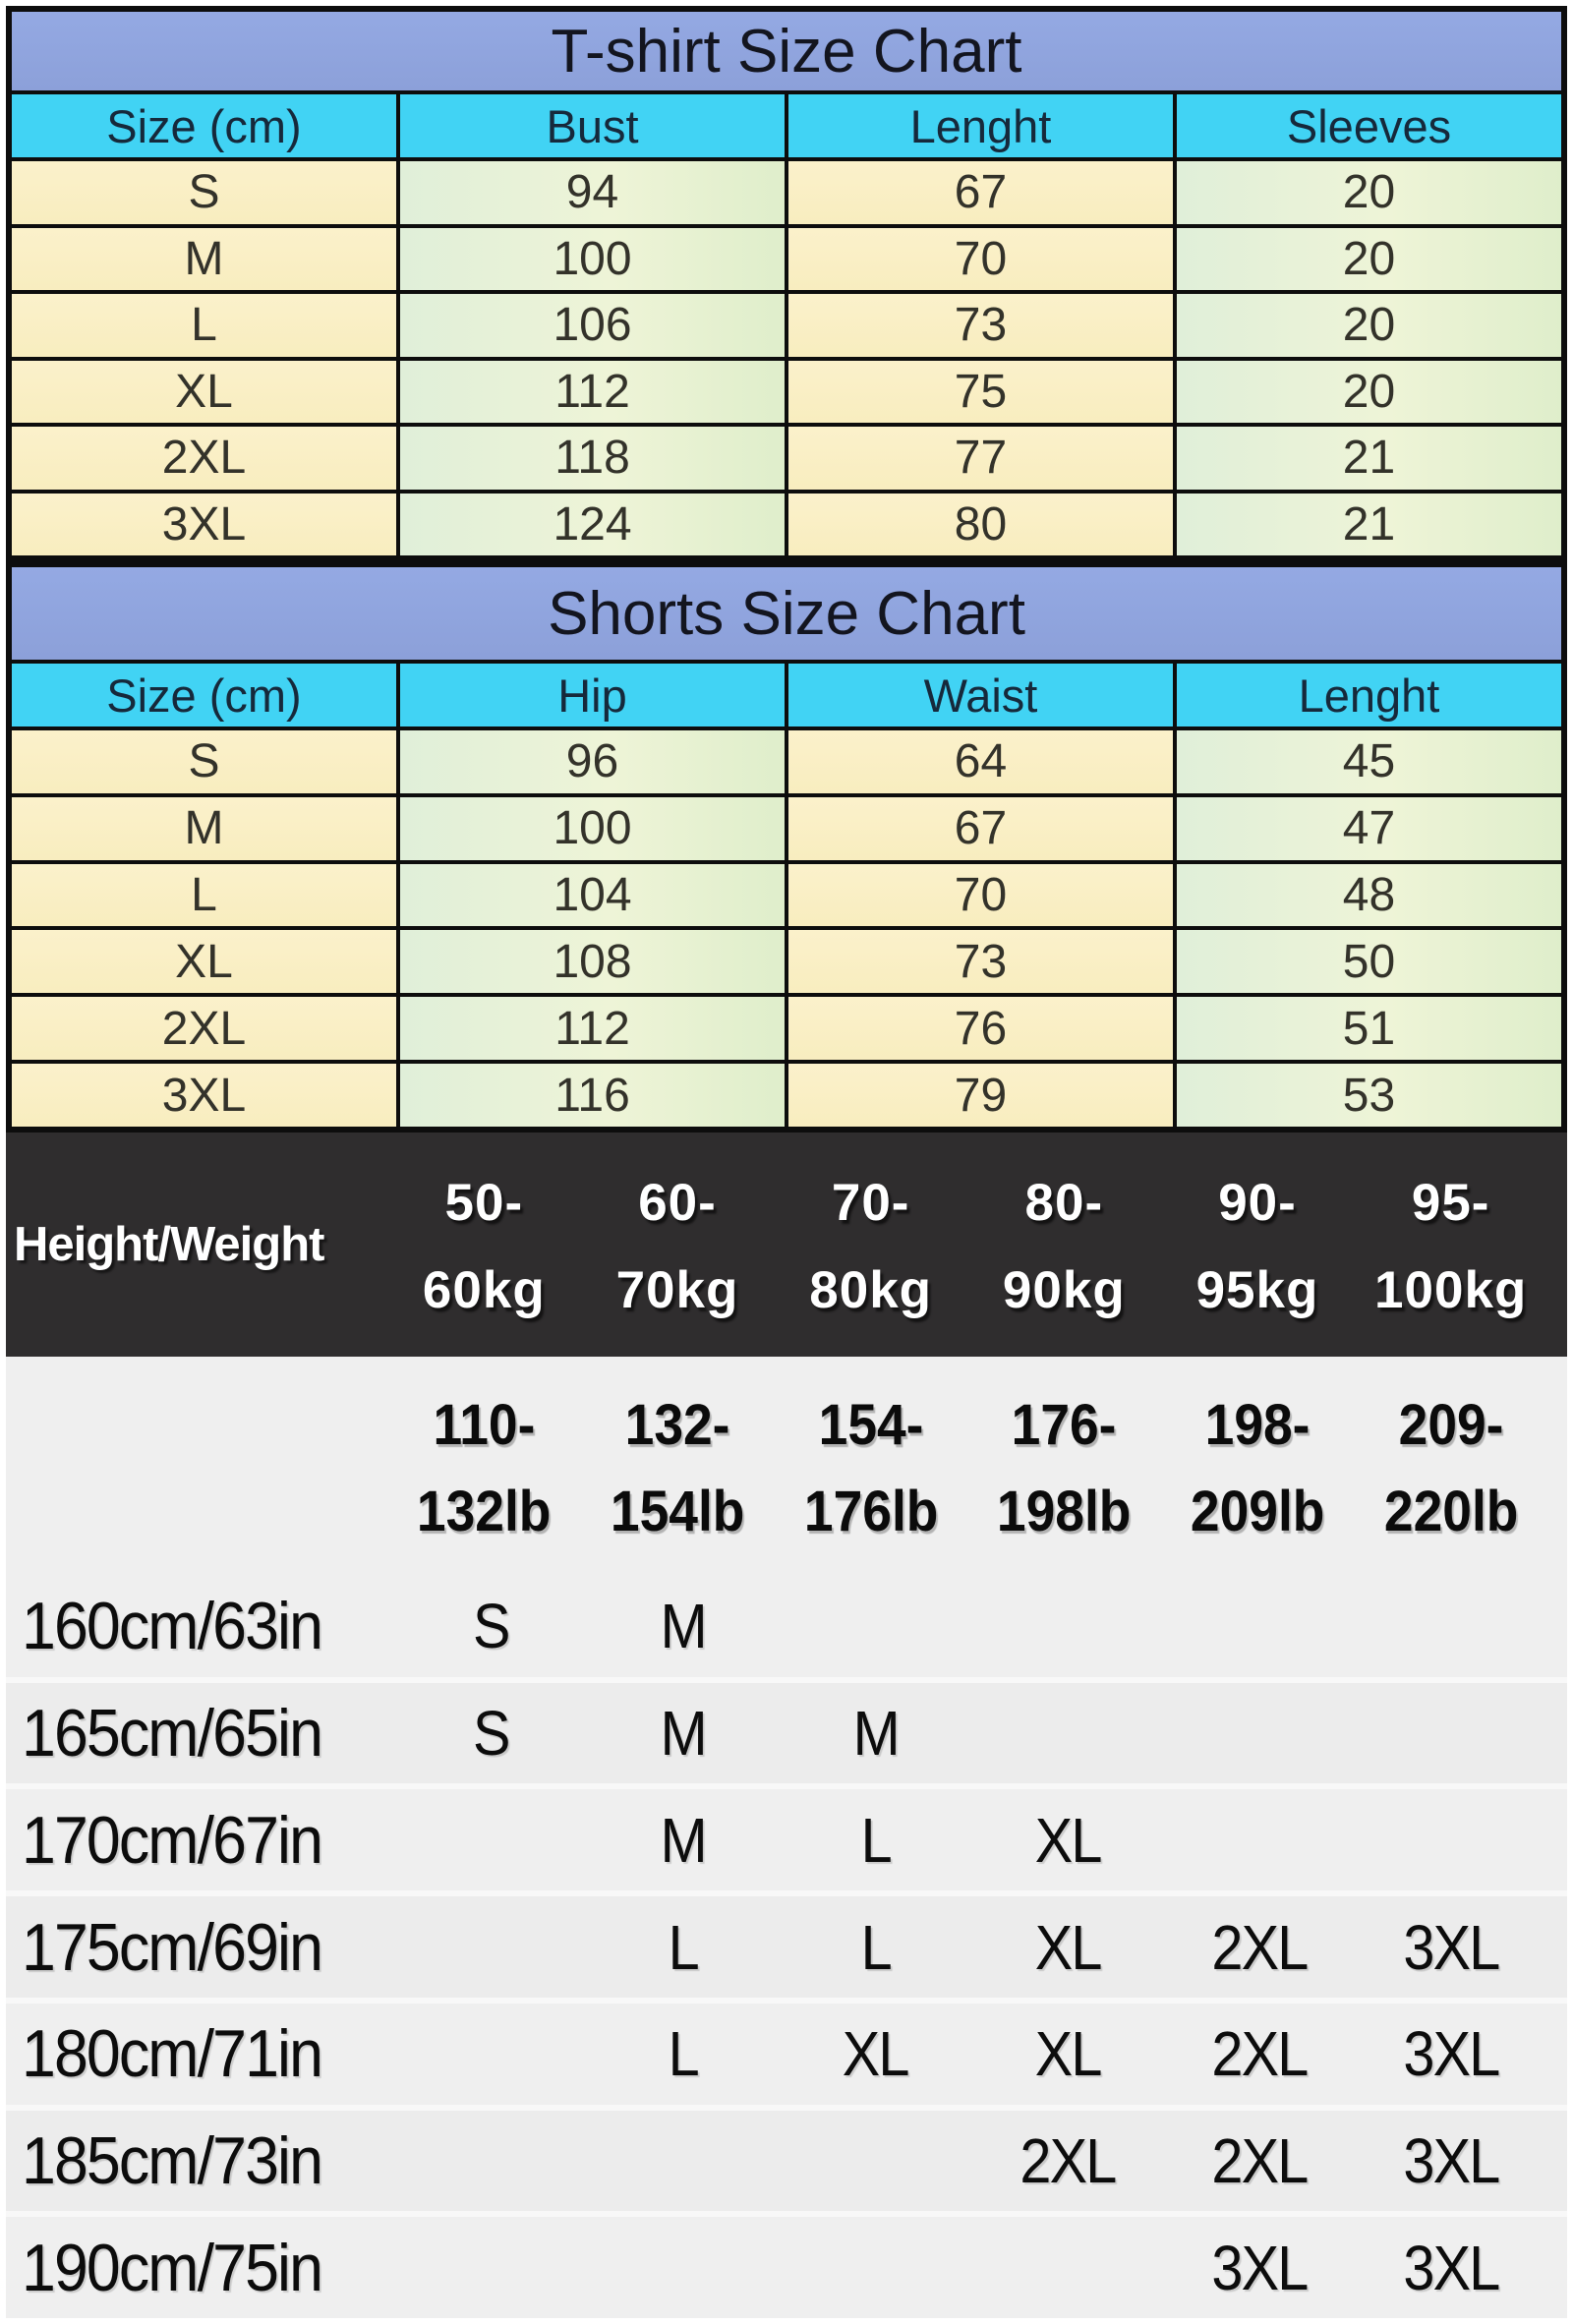  What do you see at coordinates (678, 1245) in the screenshot?
I see `weight-kg-column: 60- 70kg` at bounding box center [678, 1245].